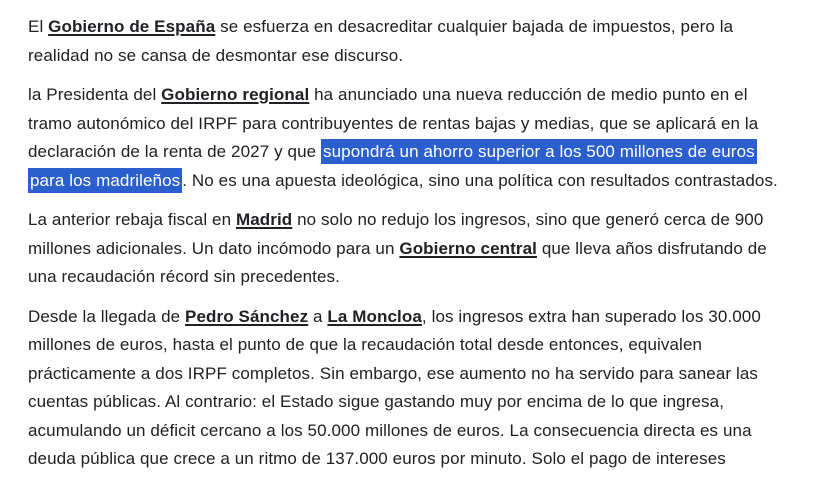  What do you see at coordinates (38, 26) in the screenshot?
I see `text-run: El` at bounding box center [38, 26].